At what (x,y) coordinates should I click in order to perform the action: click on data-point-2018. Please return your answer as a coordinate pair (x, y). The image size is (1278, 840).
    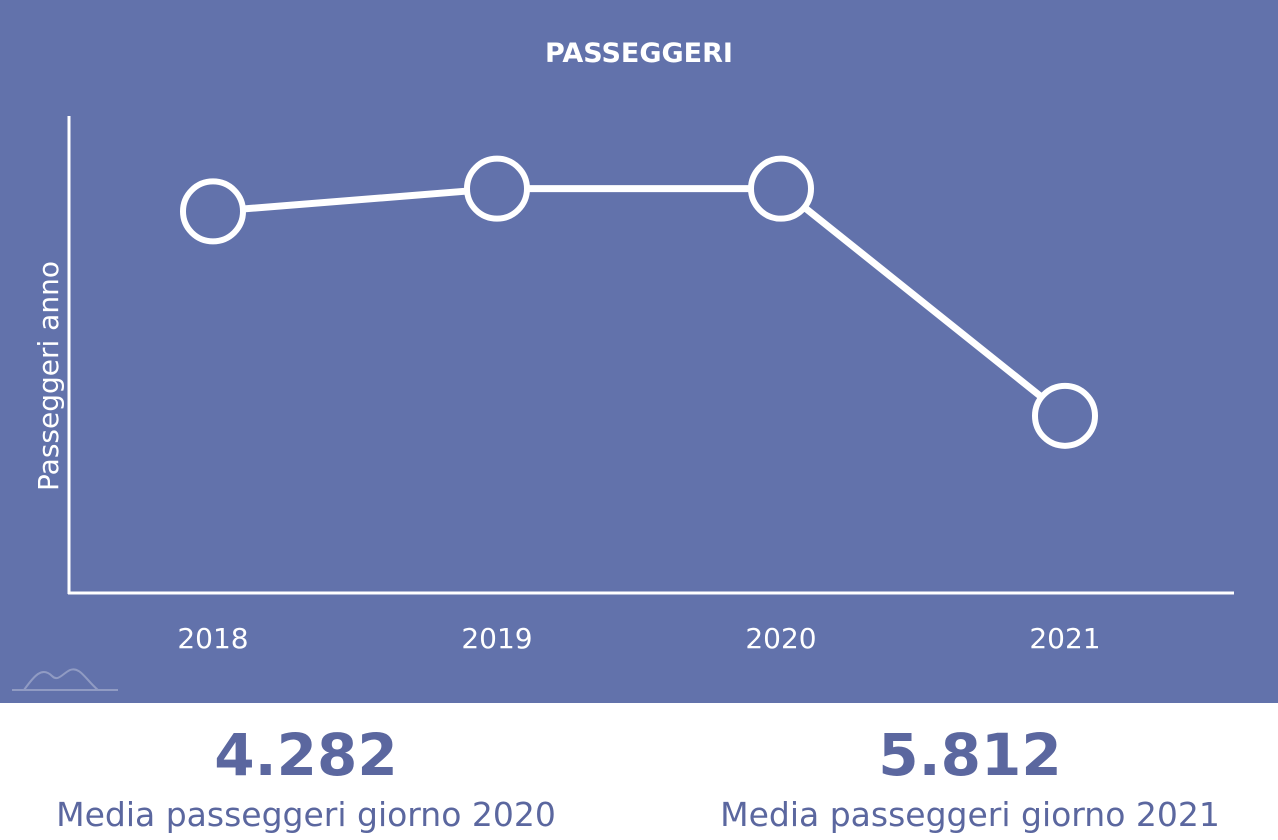
    Looking at the image, I should click on (213, 211).